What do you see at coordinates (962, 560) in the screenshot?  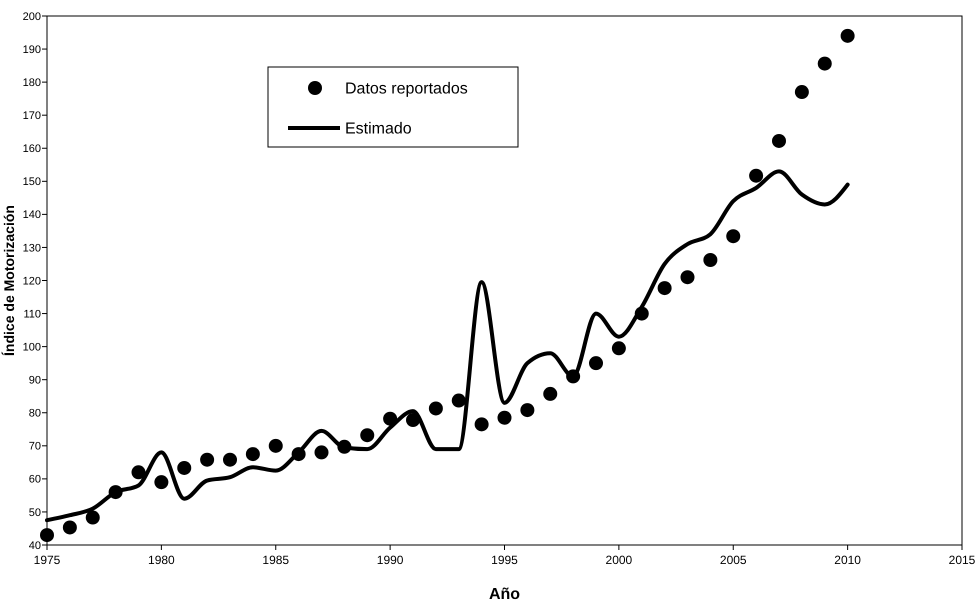 I see `x-tick-label: 2015` at bounding box center [962, 560].